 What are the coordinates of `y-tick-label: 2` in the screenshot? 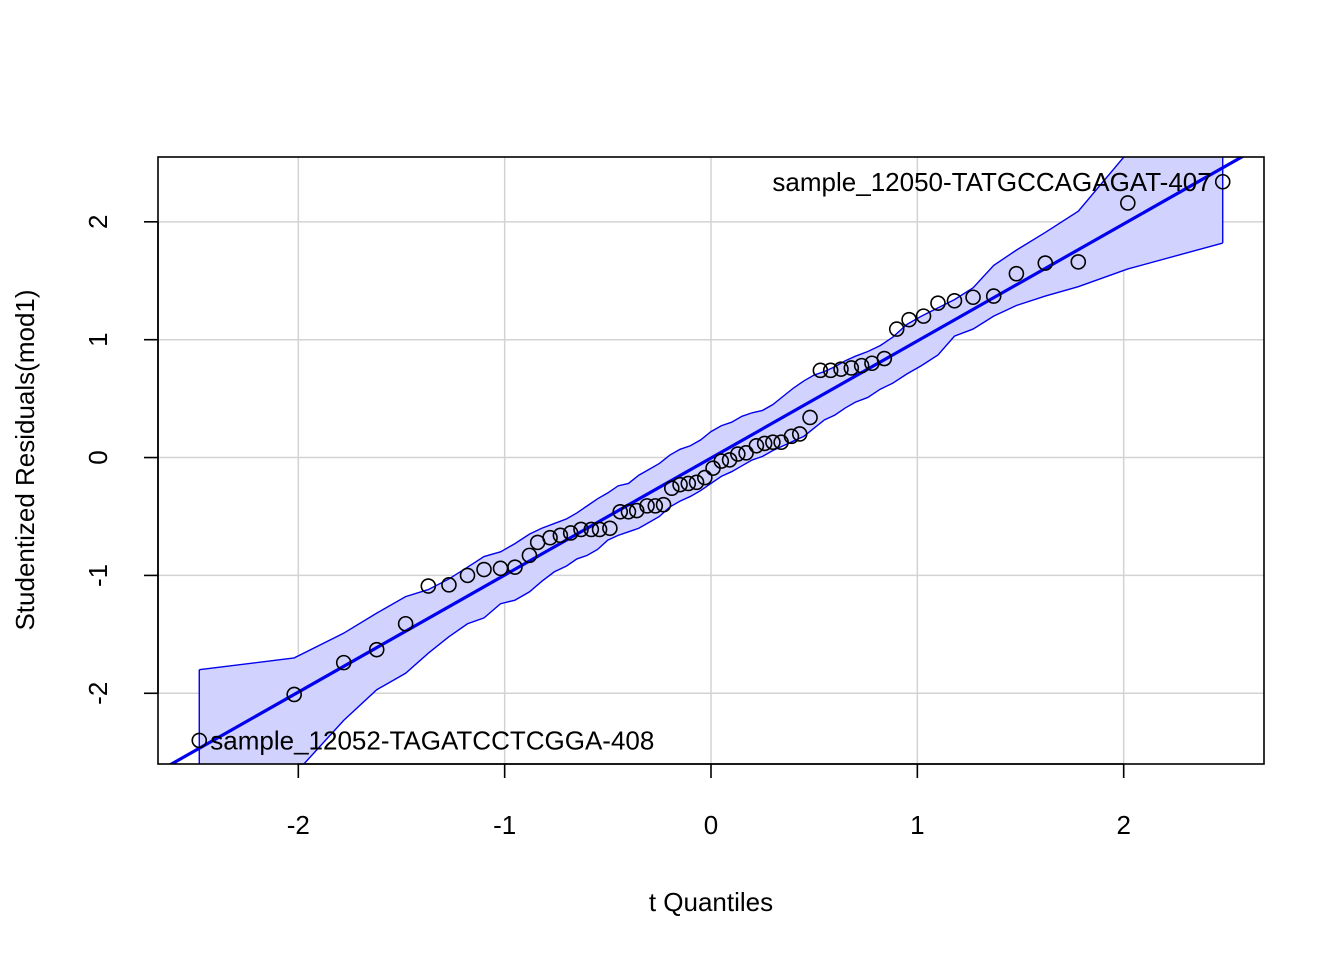 It's located at (98, 222).